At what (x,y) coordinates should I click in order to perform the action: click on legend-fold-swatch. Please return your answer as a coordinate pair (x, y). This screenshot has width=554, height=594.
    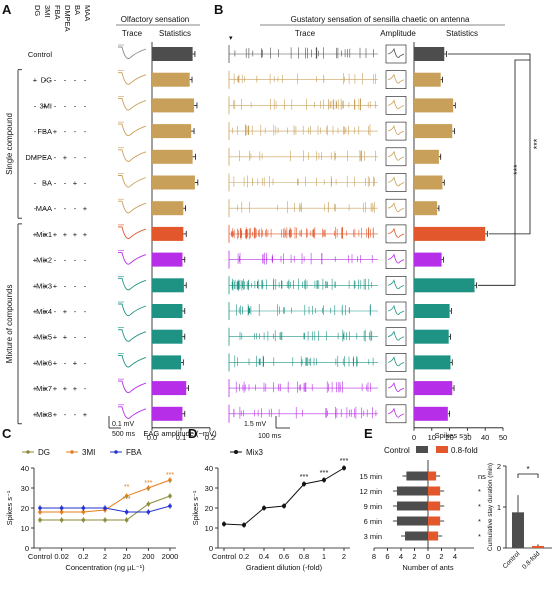
    Looking at the image, I should click on (442, 449).